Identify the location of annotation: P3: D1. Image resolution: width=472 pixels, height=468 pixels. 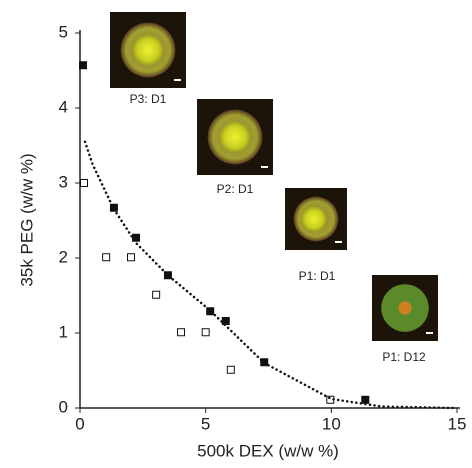
(148, 99).